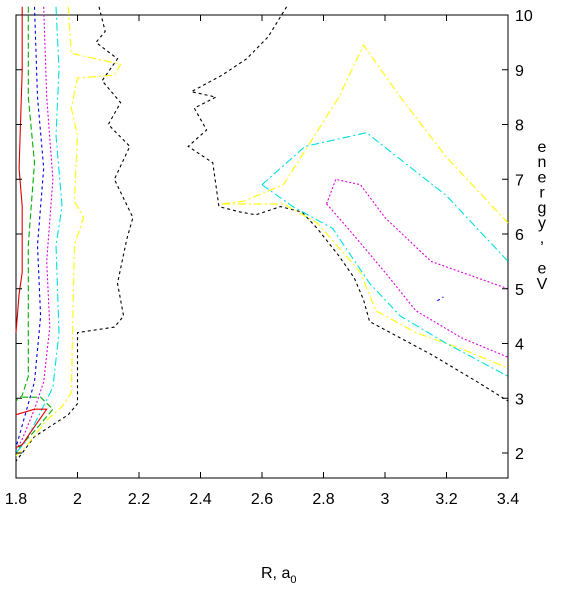 The width and height of the screenshot is (561, 599). I want to click on x-tick-label: 2.2, so click(139, 499).